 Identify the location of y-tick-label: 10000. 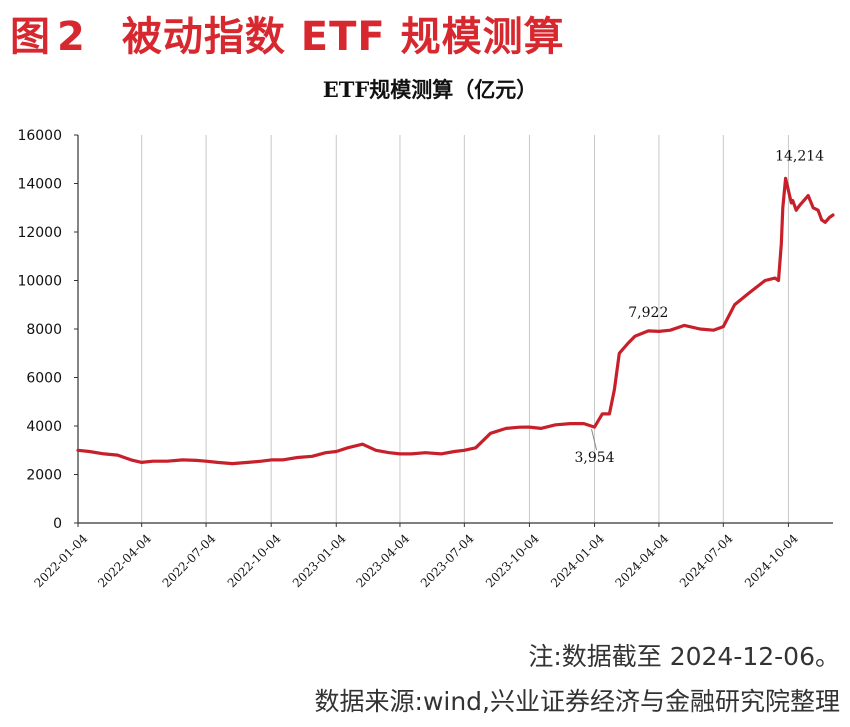
(39, 282).